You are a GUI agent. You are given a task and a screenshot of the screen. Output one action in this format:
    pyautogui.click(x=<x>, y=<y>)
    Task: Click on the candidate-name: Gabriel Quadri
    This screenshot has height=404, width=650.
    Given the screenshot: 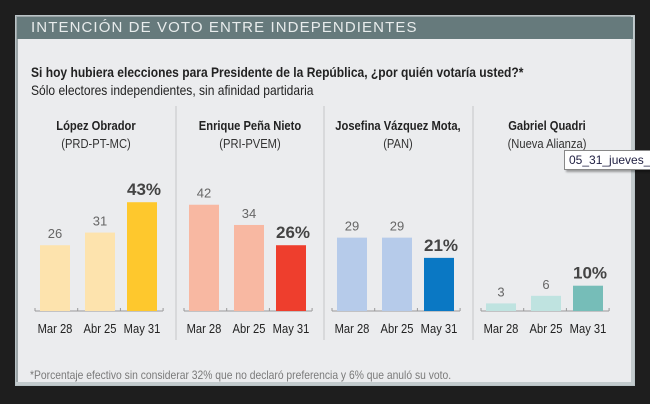 What is the action you would take?
    pyautogui.click(x=547, y=125)
    